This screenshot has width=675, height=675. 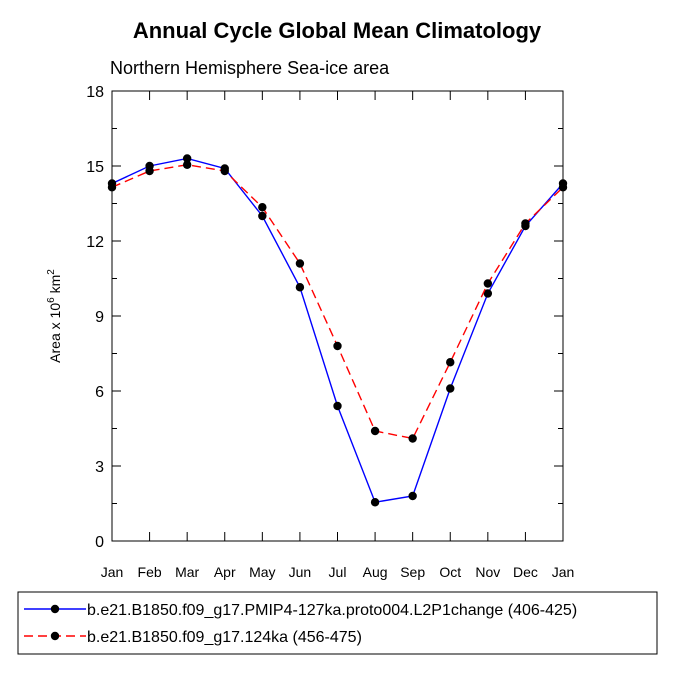 I want to click on legend-box, so click(x=337, y=623).